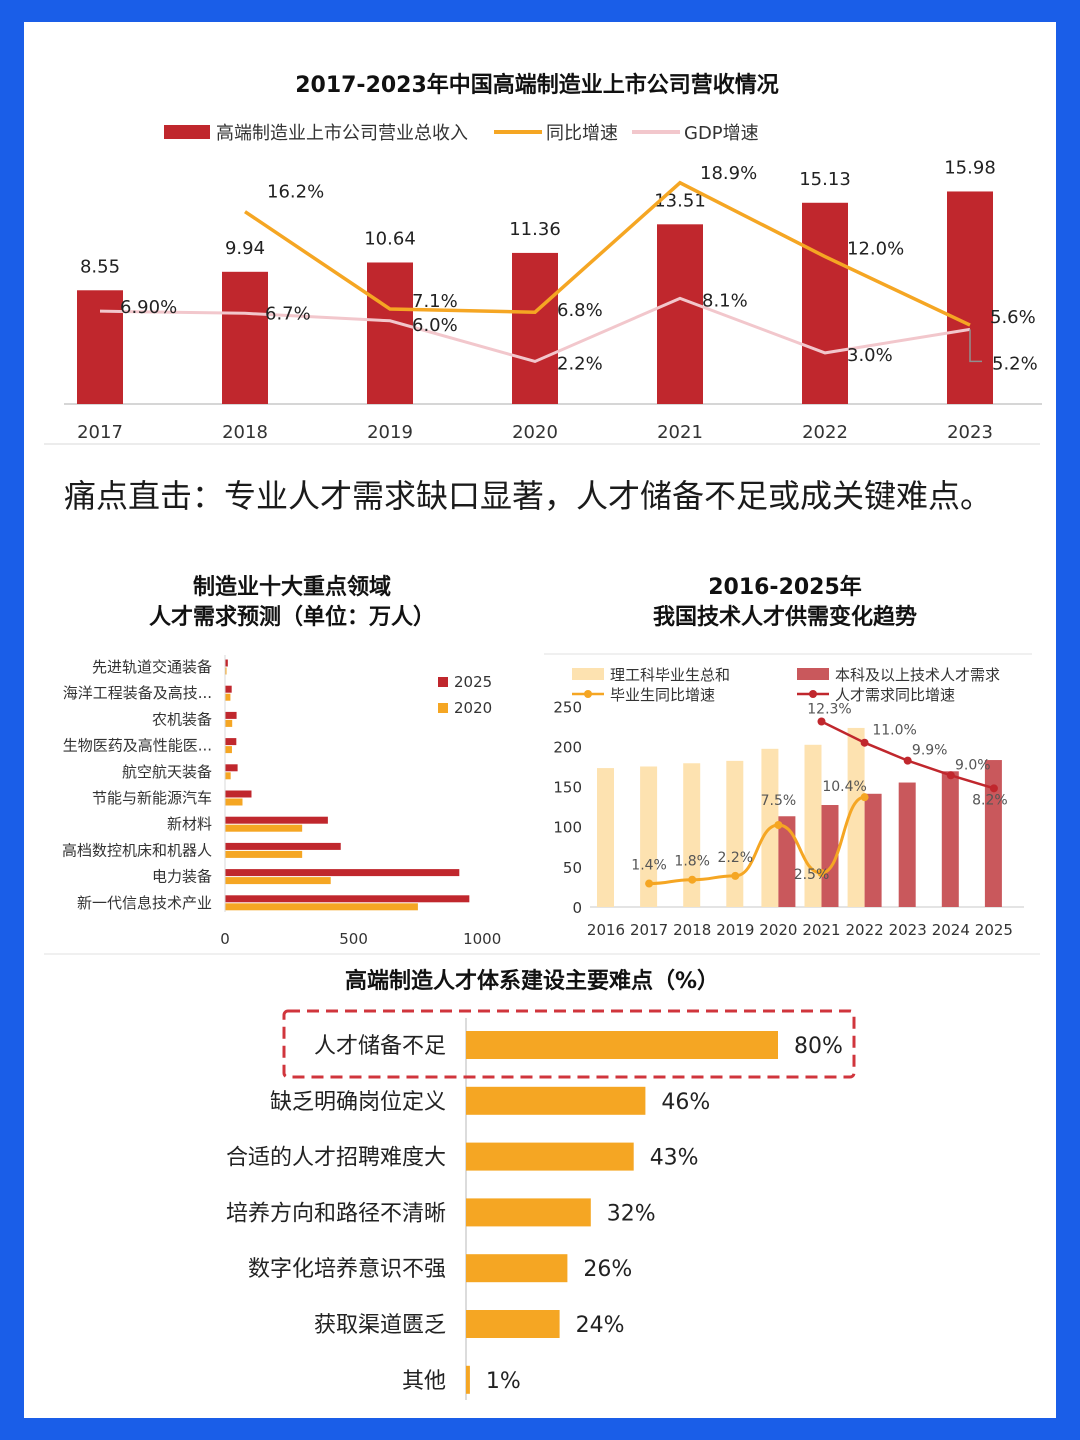 The image size is (1080, 1440). What do you see at coordinates (649, 836) in the screenshot?
I see `chart3-bar-supply` at bounding box center [649, 836].